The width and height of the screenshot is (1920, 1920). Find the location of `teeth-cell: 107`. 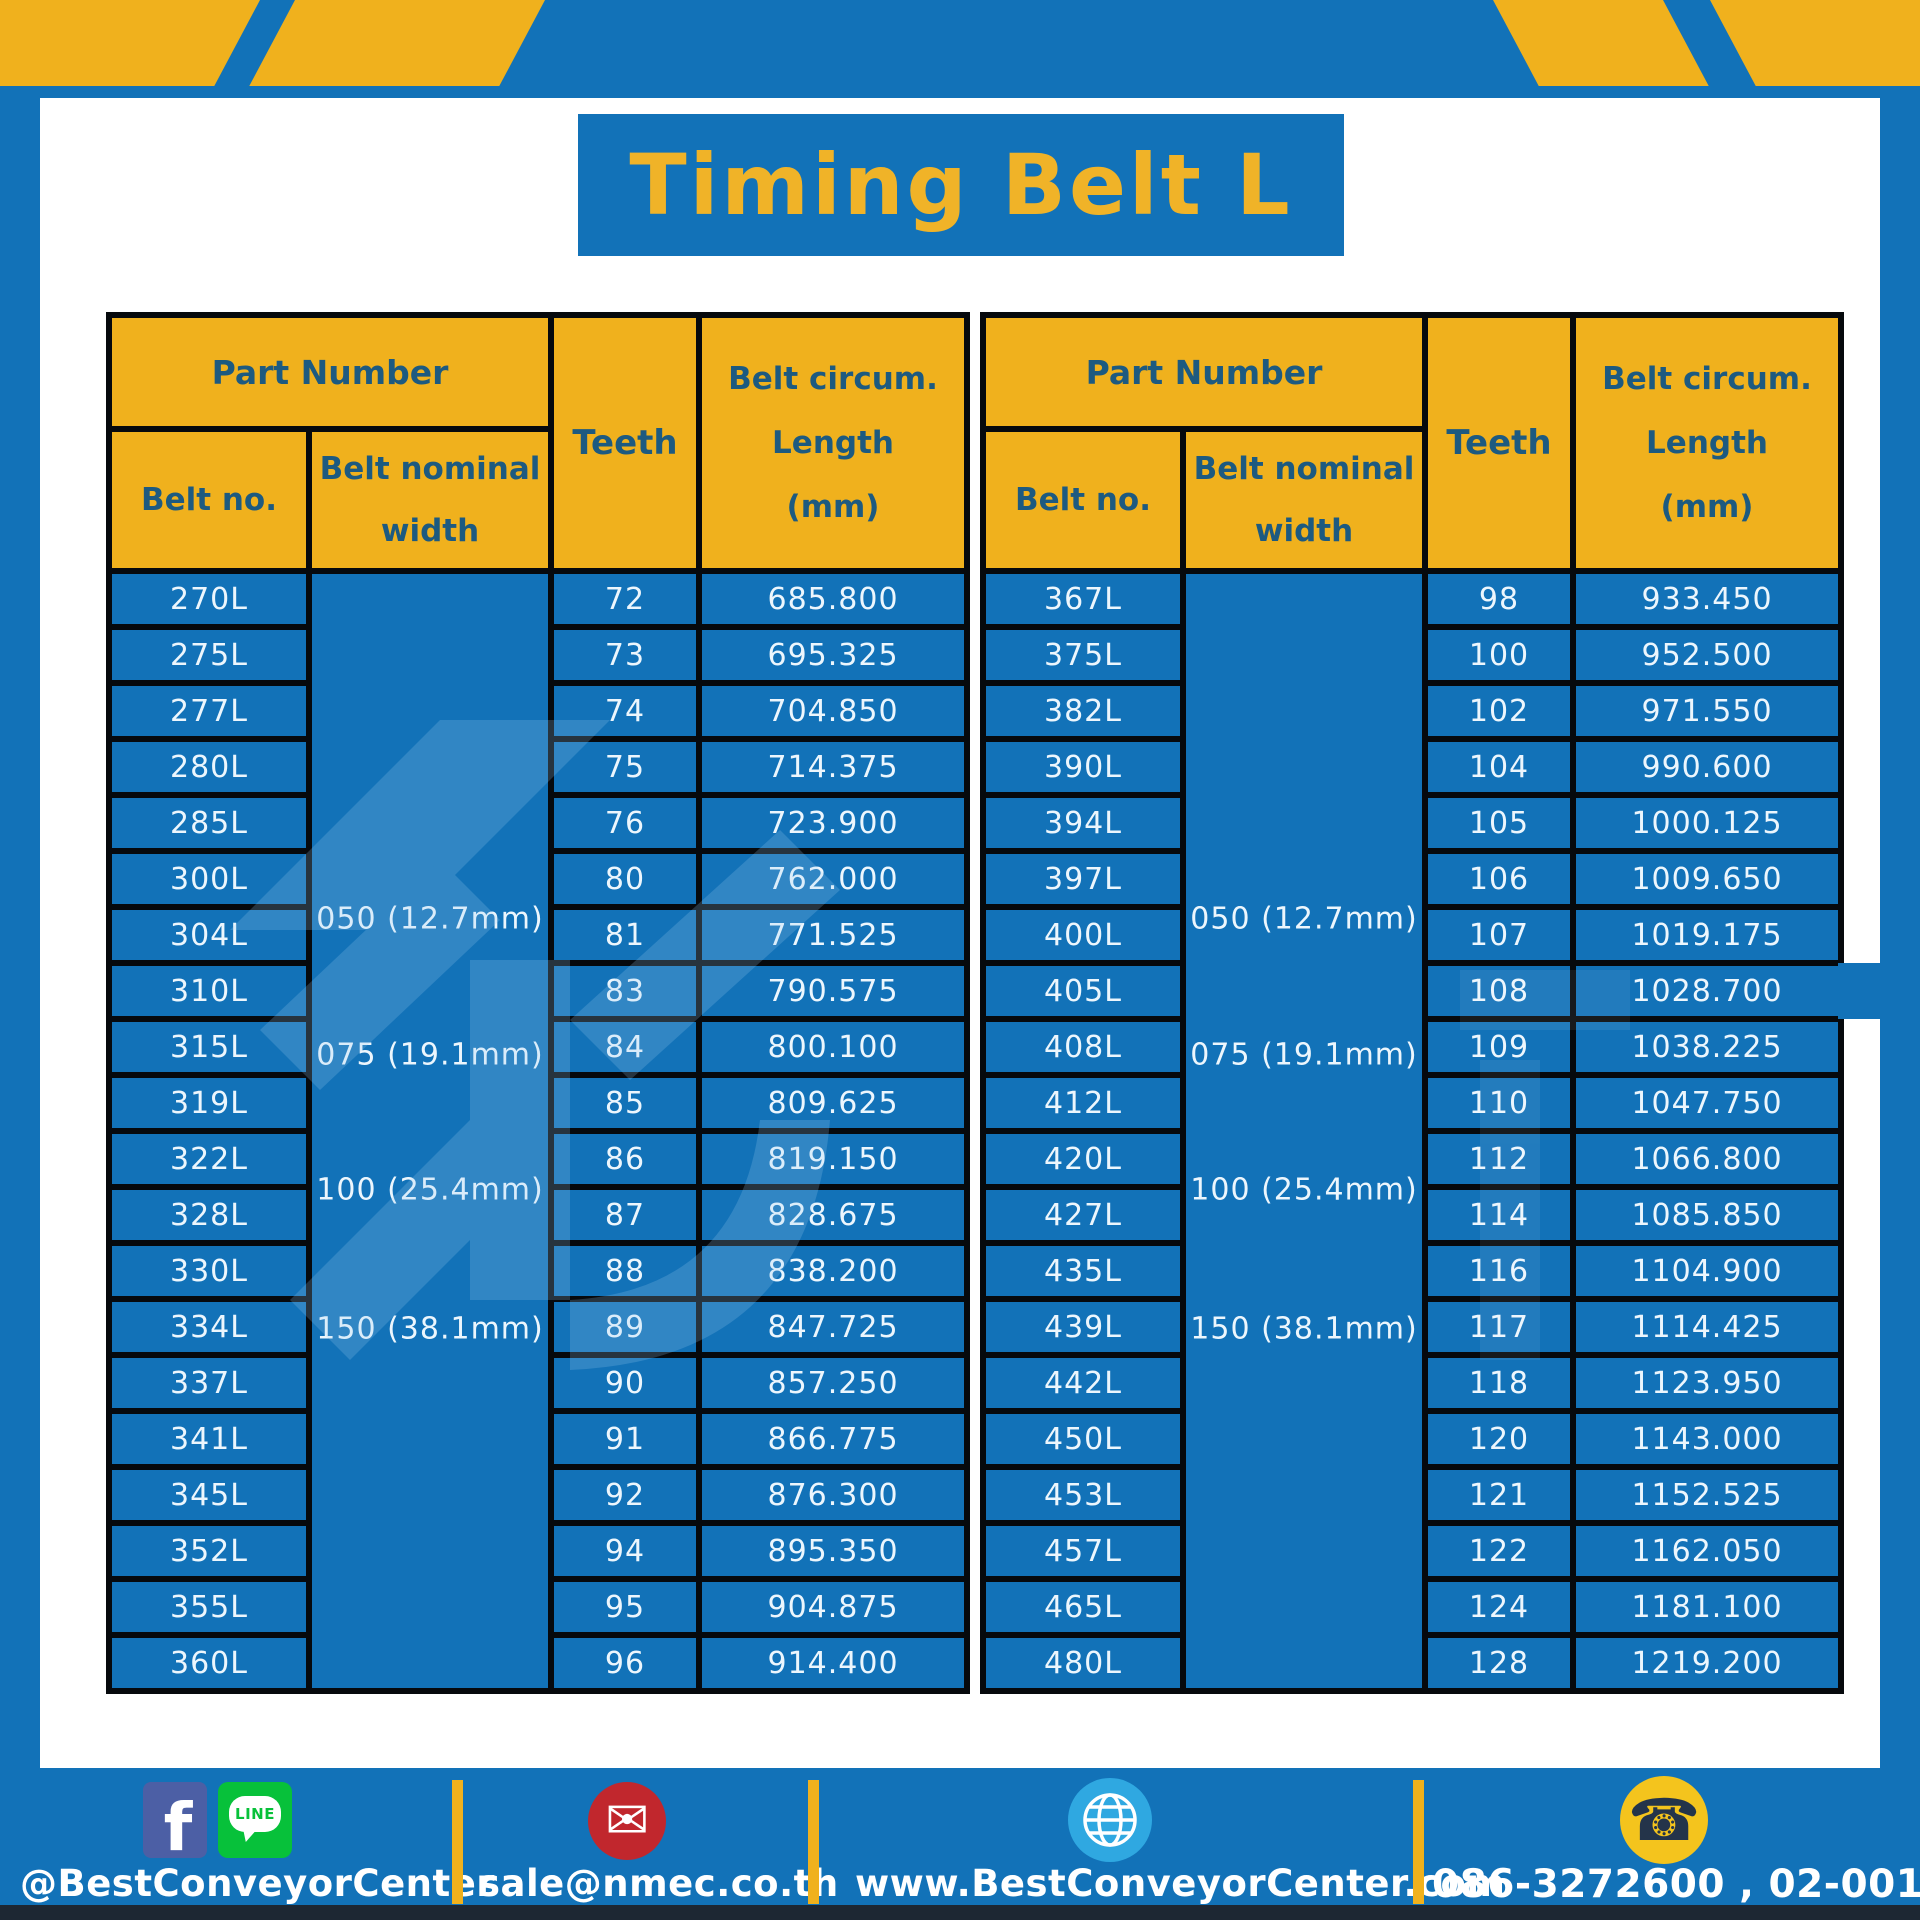

teeth-cell: 107 is located at coordinates (1499, 935).